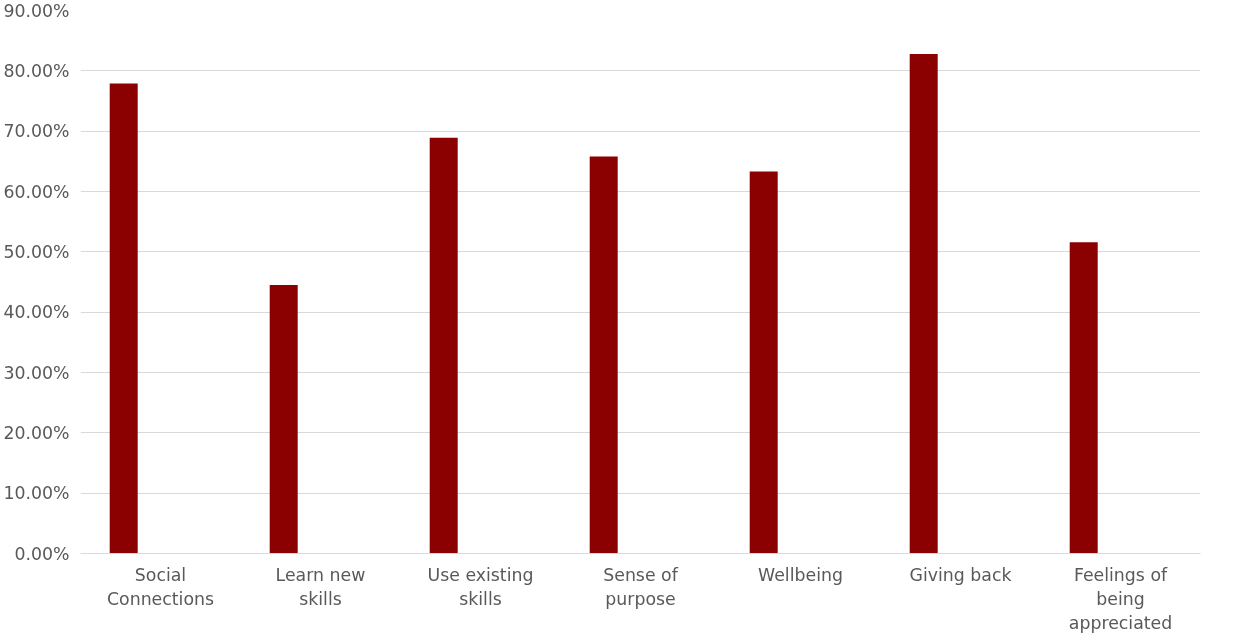  What do you see at coordinates (1120, 598) in the screenshot?
I see `x-tick-label: Feelings of being appreciated` at bounding box center [1120, 598].